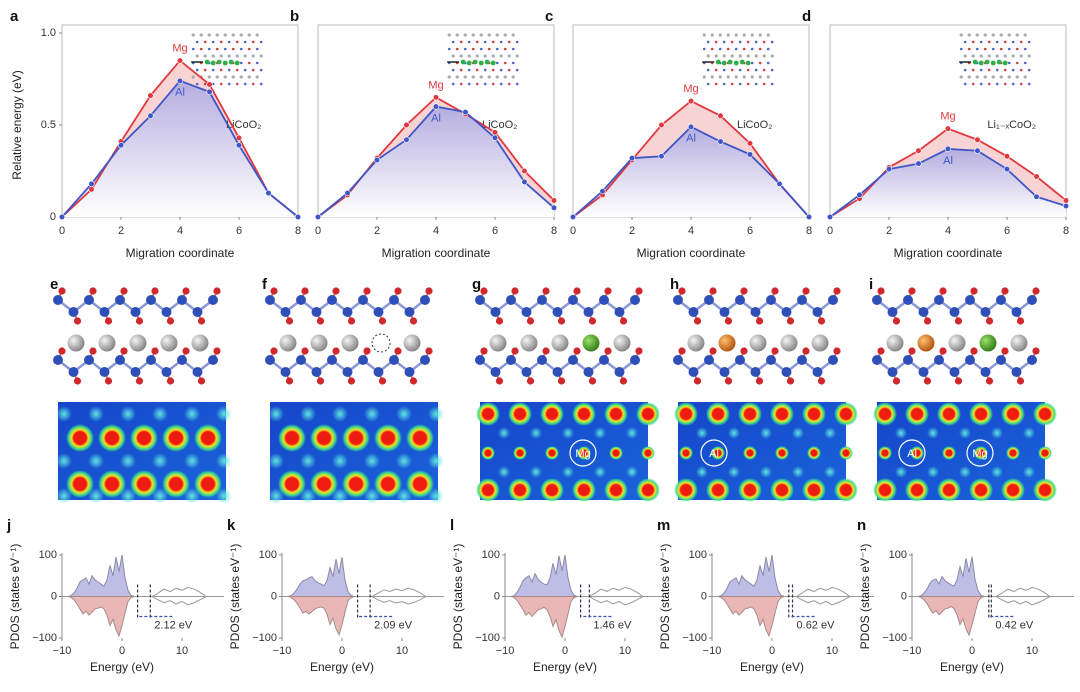 The image size is (1080, 692). Describe the element at coordinates (691, 253) in the screenshot. I see `x-axis-title: Migration coordinate` at that location.